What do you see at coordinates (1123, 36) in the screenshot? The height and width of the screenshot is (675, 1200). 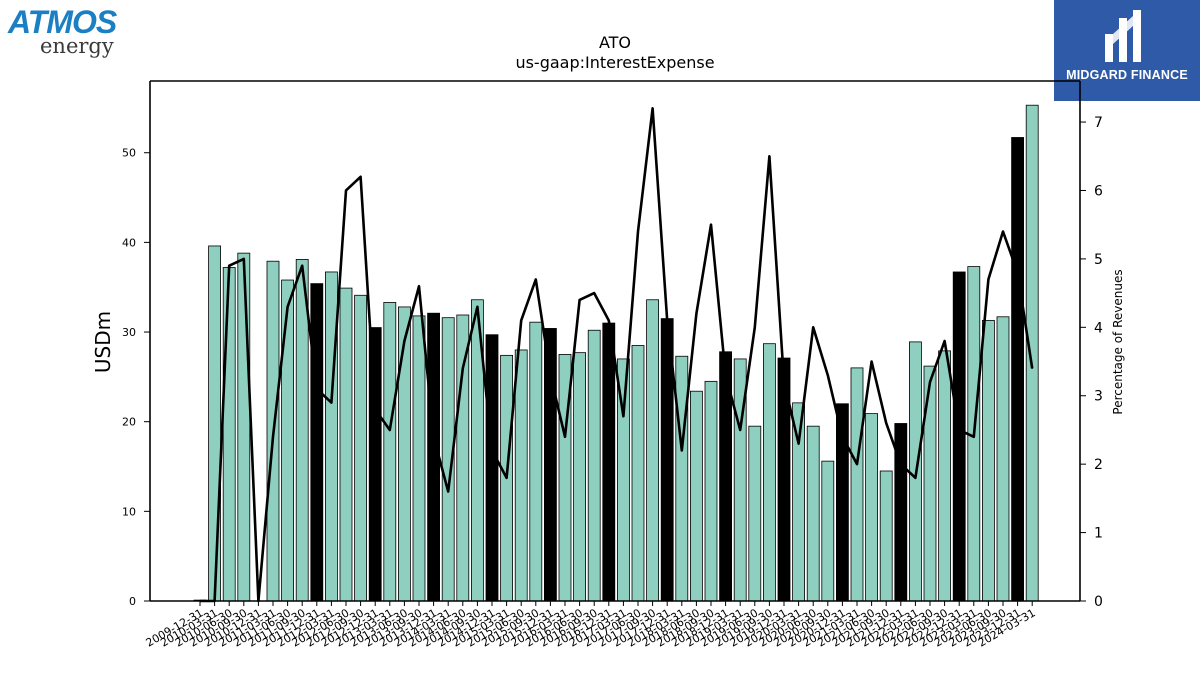 I see `midgard-finance-logo-icon` at bounding box center [1123, 36].